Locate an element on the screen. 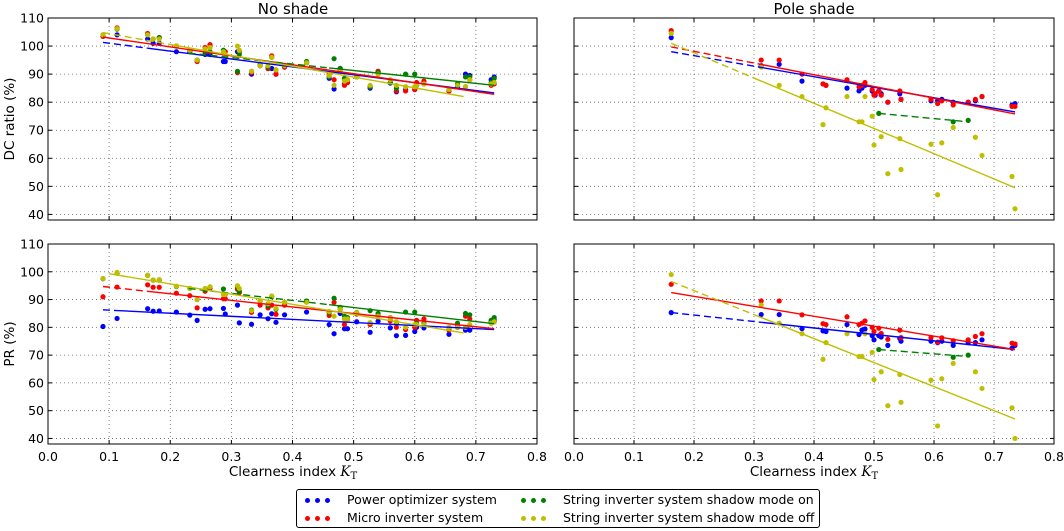 Image resolution: width=1064 pixels, height=531 pixels. tick-label-y: 60 is located at coordinates (36, 382).